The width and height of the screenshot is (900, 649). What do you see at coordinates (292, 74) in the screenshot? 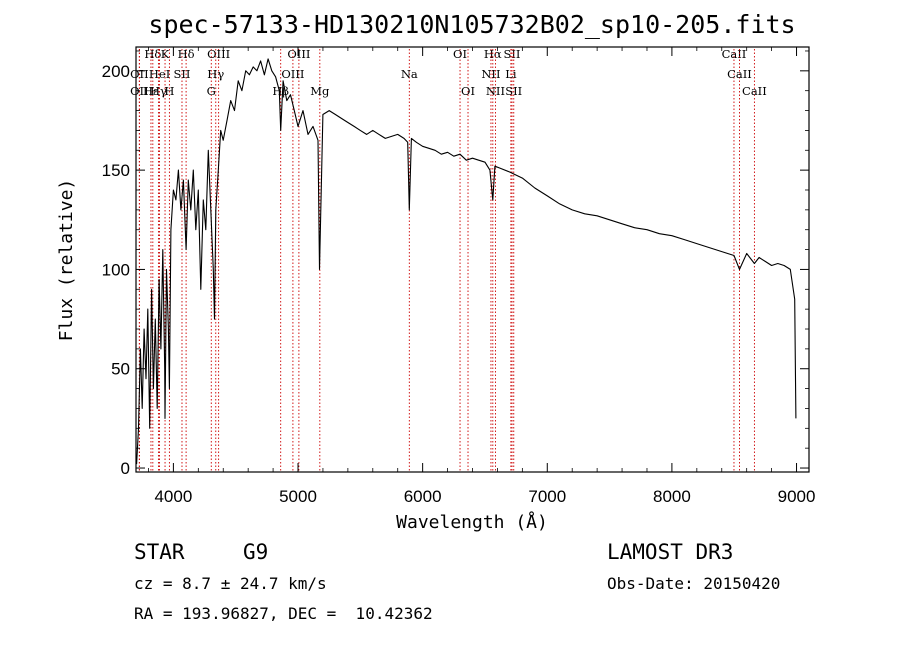
I see `line-marker-label-14: OIII` at bounding box center [292, 74].